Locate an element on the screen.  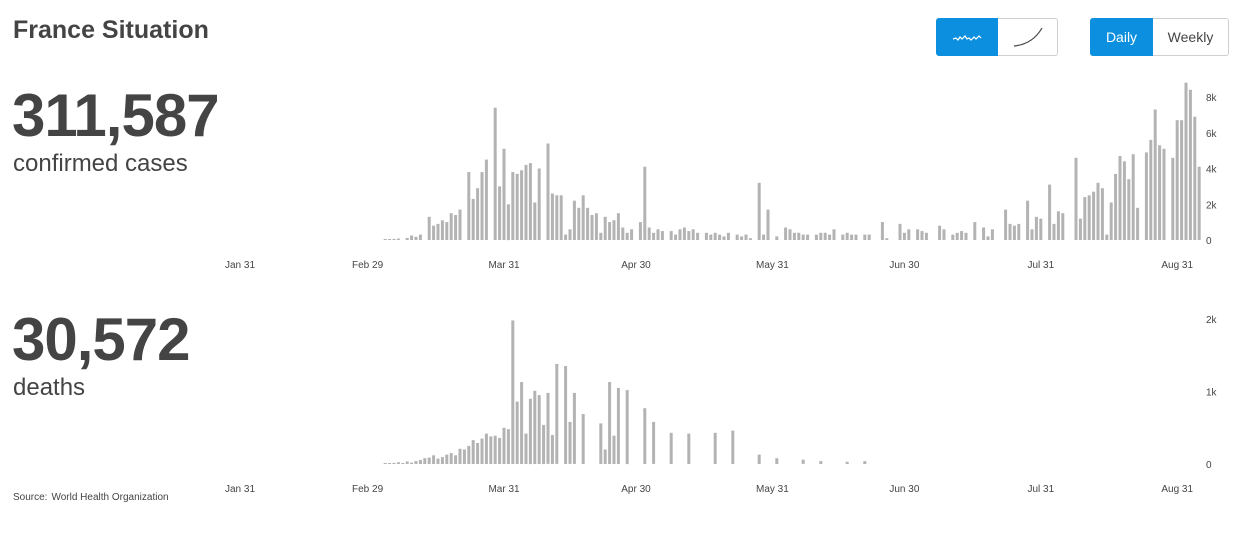
deaths-y-tick-label: 1k is located at coordinates (1212, 393).